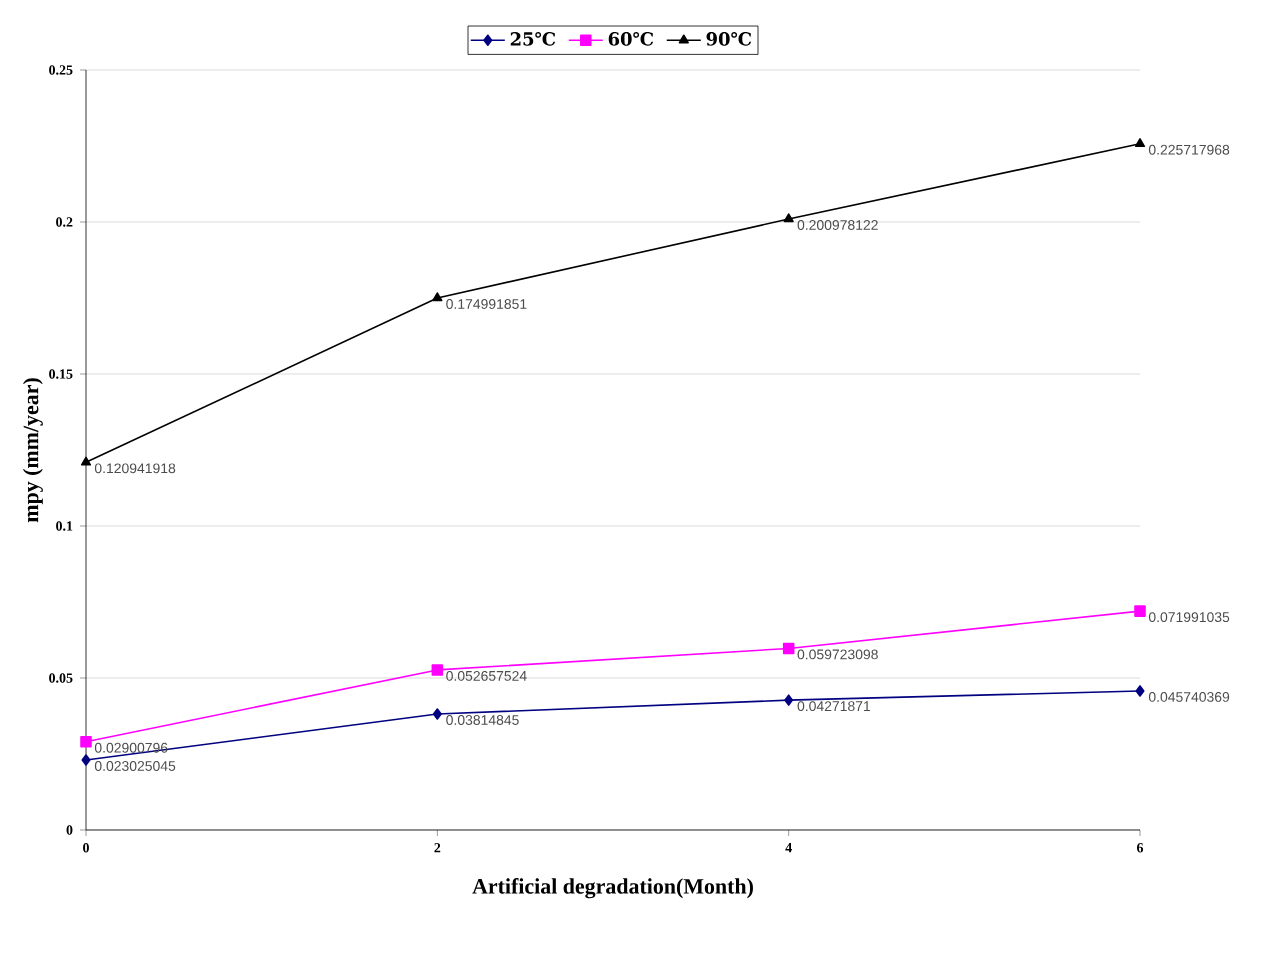 The width and height of the screenshot is (1282, 956). I want to click on legend-label: 90℃, so click(729, 38).